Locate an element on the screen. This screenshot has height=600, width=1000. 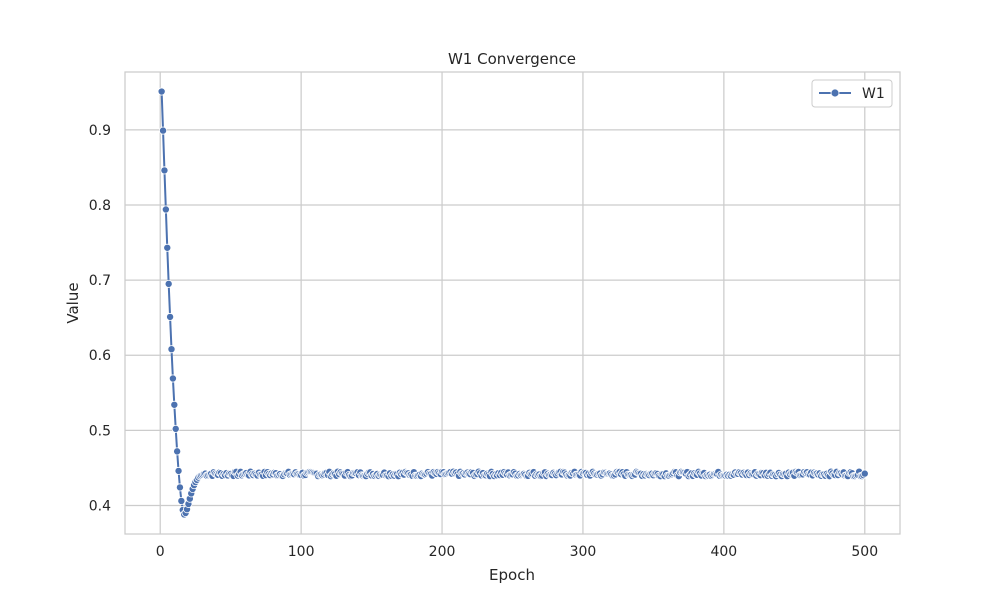
x-tick-label: 100 is located at coordinates (301, 552).